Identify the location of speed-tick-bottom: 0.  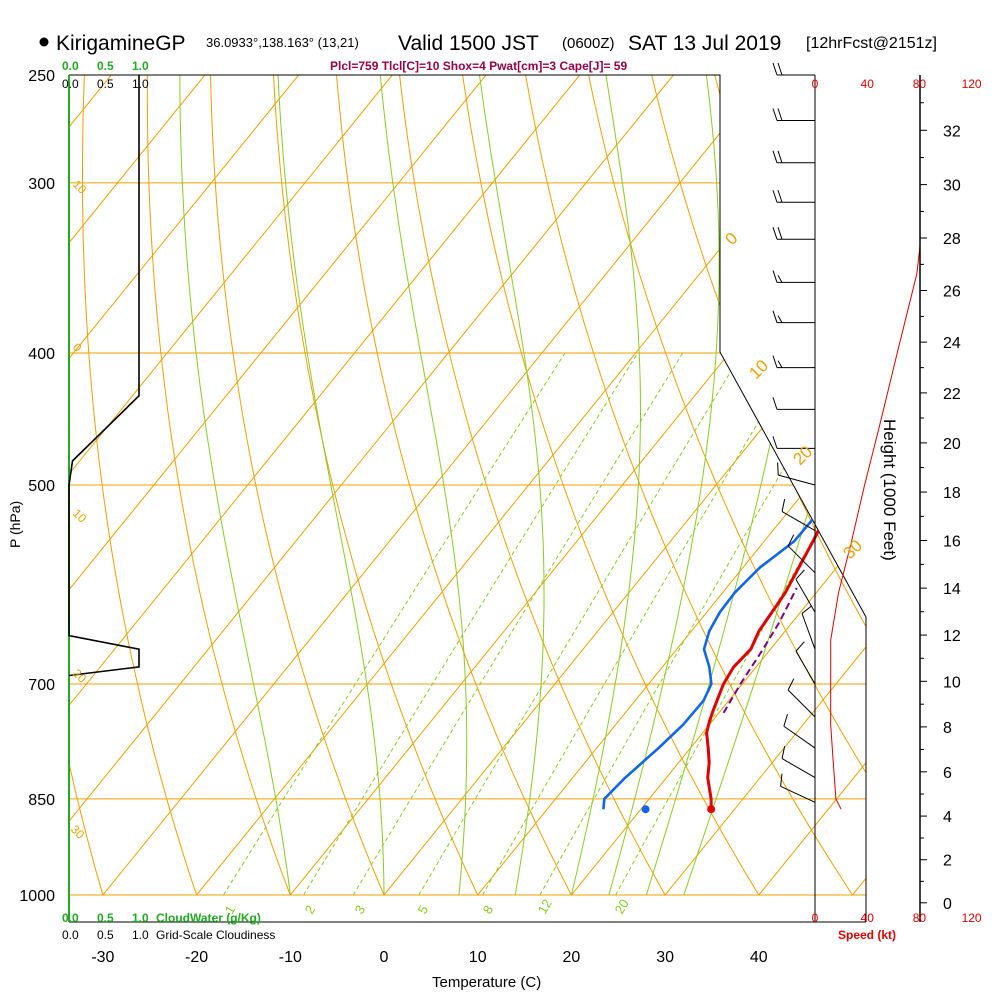
(815, 918).